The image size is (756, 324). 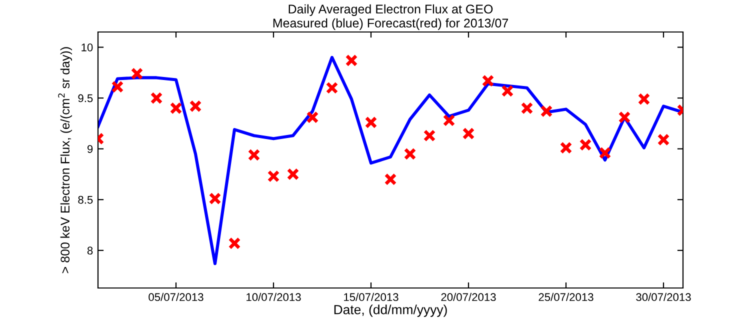 What do you see at coordinates (90, 250) in the screenshot?
I see `y-tick-label: 8` at bounding box center [90, 250].